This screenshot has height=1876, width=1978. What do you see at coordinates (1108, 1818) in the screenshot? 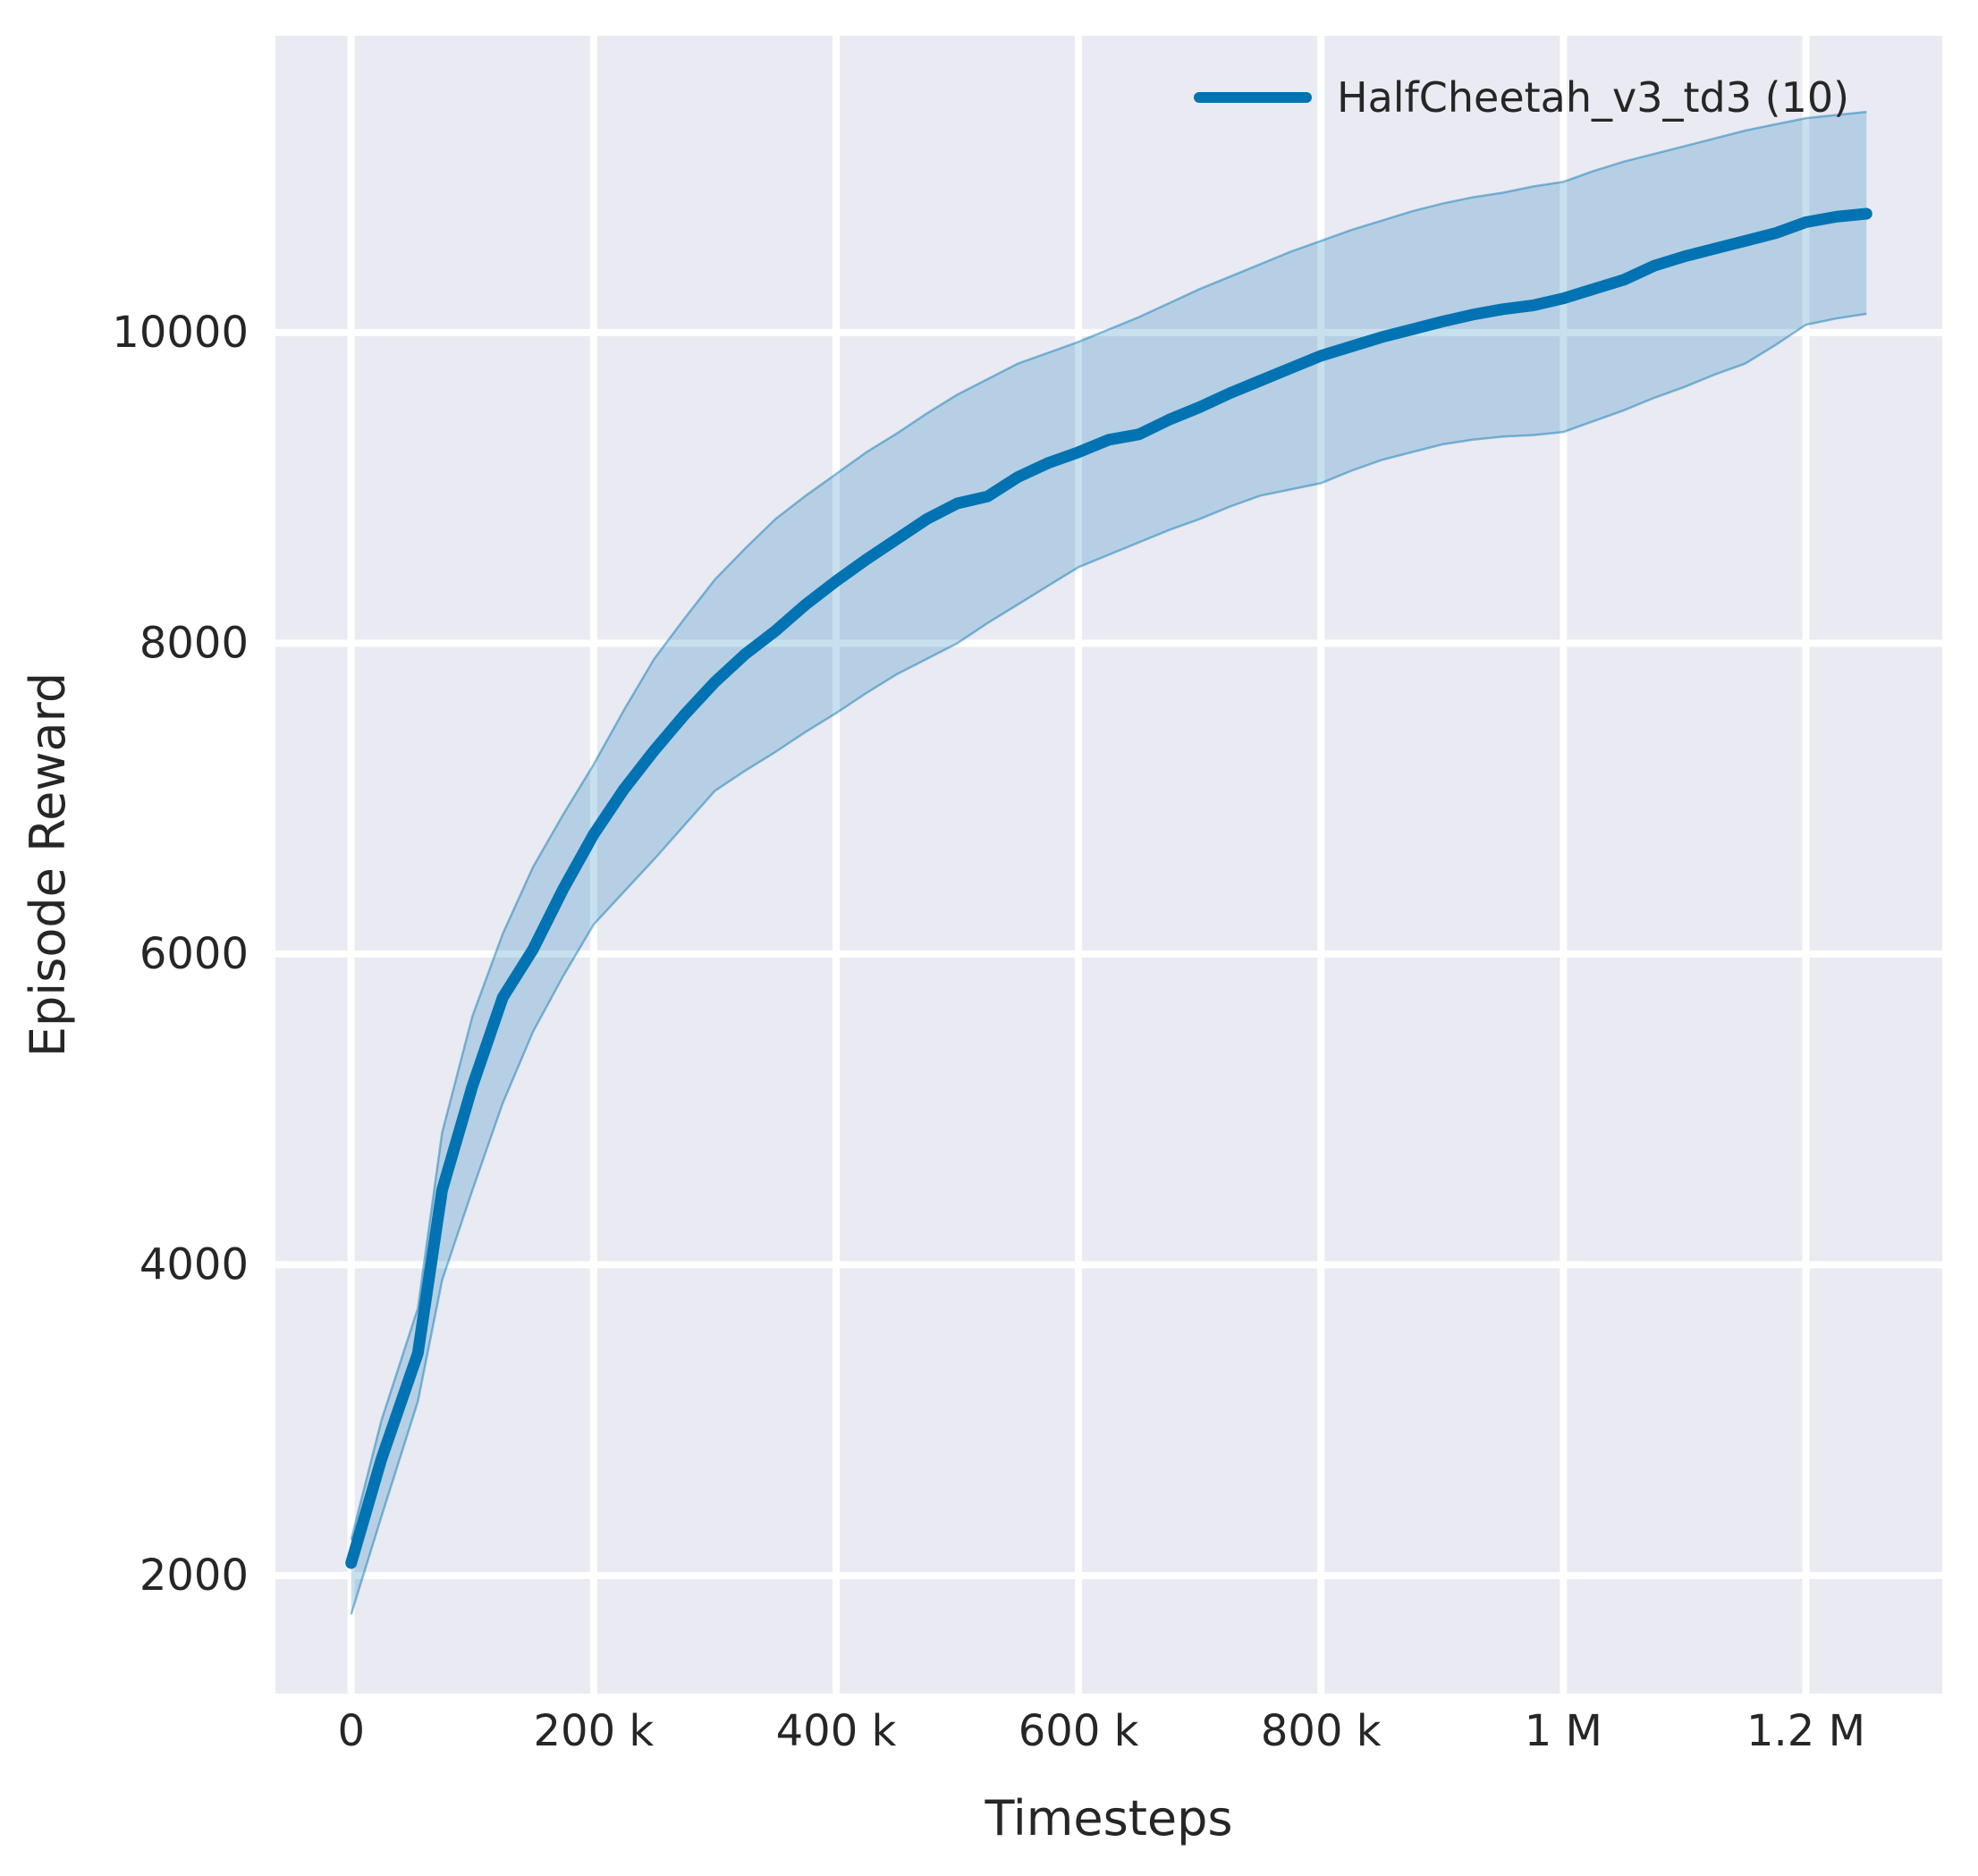
I see `x-axis-label: Timesteps` at bounding box center [1108, 1818].